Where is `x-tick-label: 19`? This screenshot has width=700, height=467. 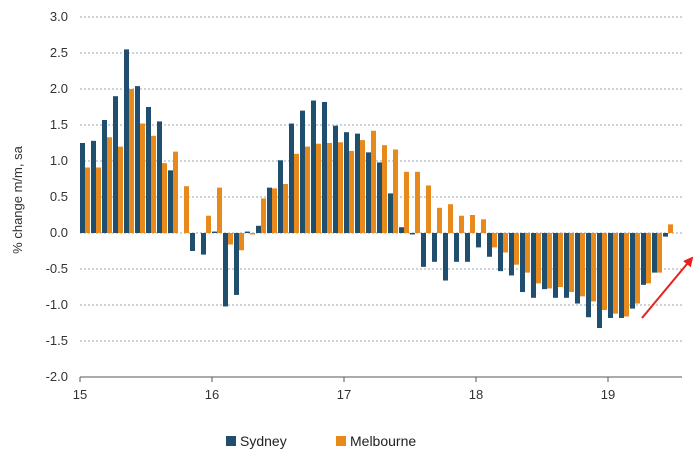
x-tick-label: 19 is located at coordinates (608, 394).